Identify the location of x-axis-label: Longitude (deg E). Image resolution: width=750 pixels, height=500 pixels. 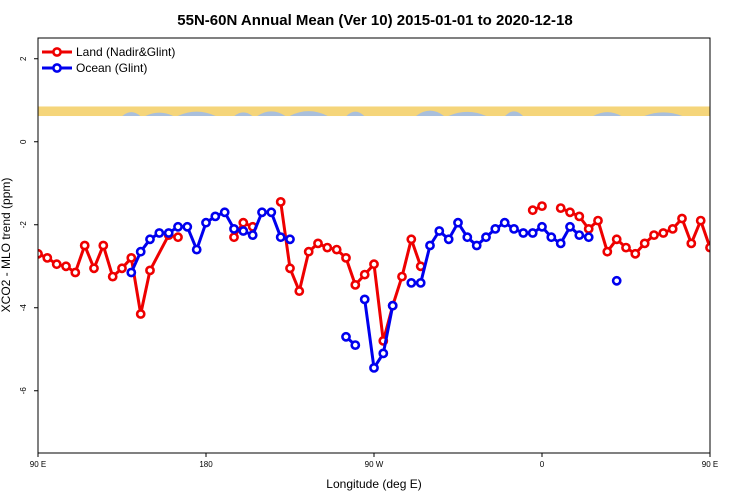
(373, 484).